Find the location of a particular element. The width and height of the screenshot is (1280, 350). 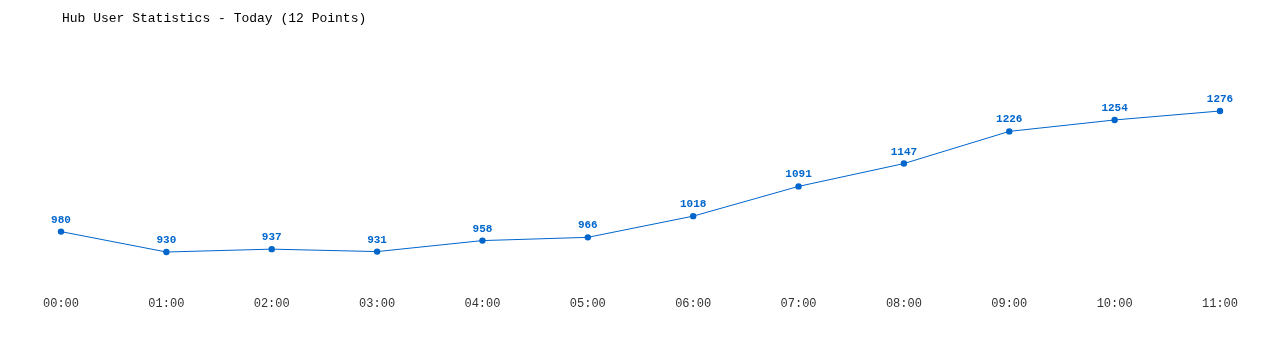

data-label: 937 is located at coordinates (271, 237).